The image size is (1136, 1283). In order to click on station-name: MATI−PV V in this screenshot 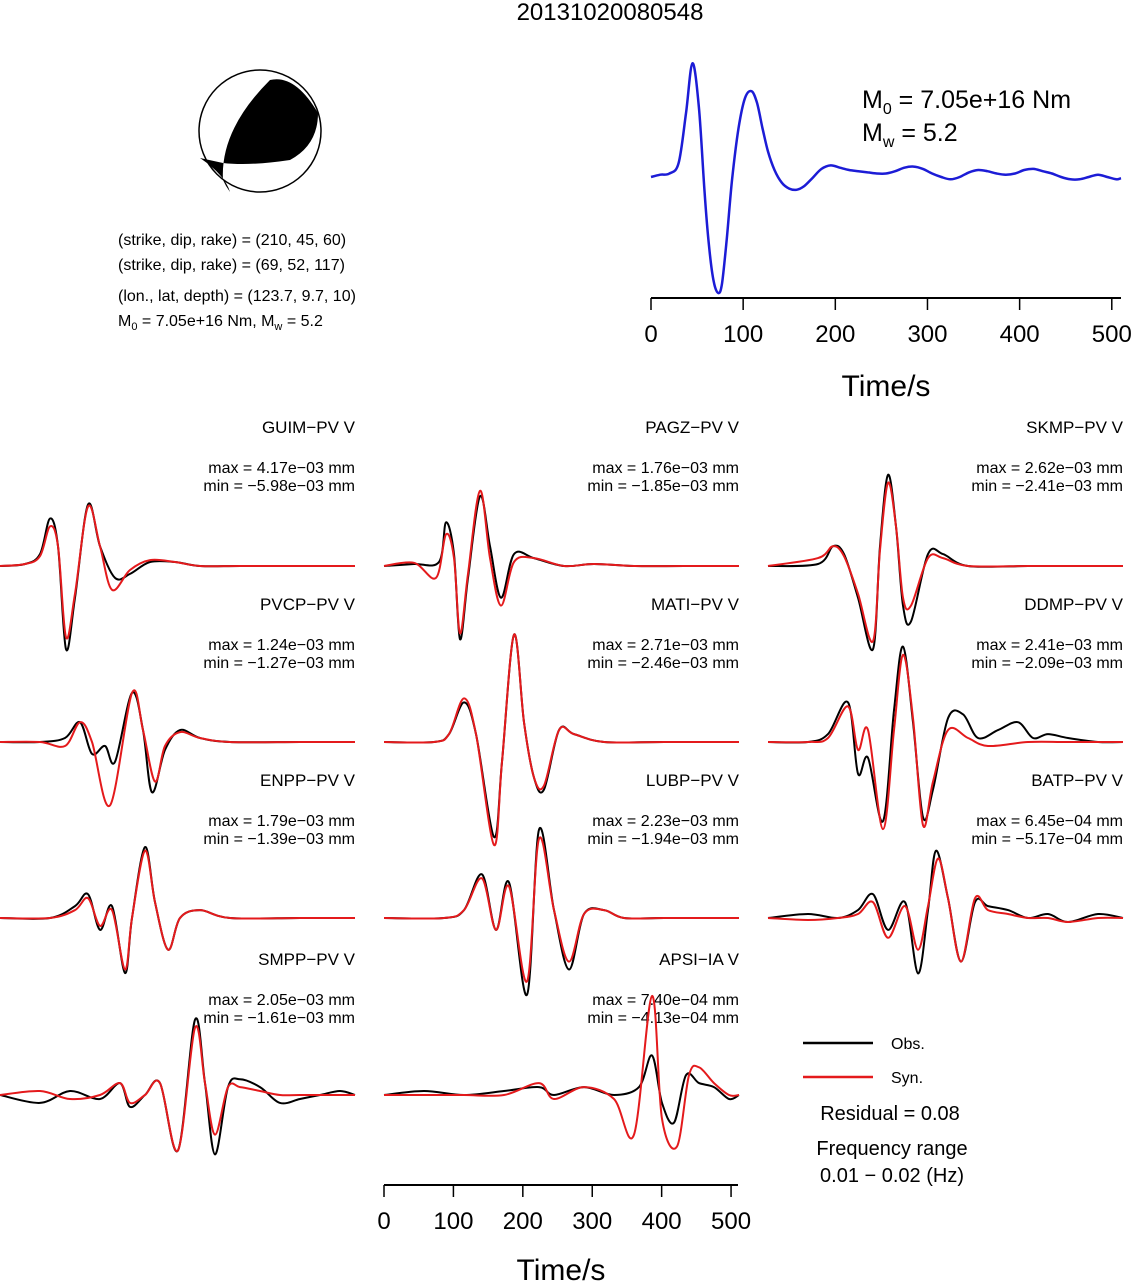, I will do `click(695, 604)`.